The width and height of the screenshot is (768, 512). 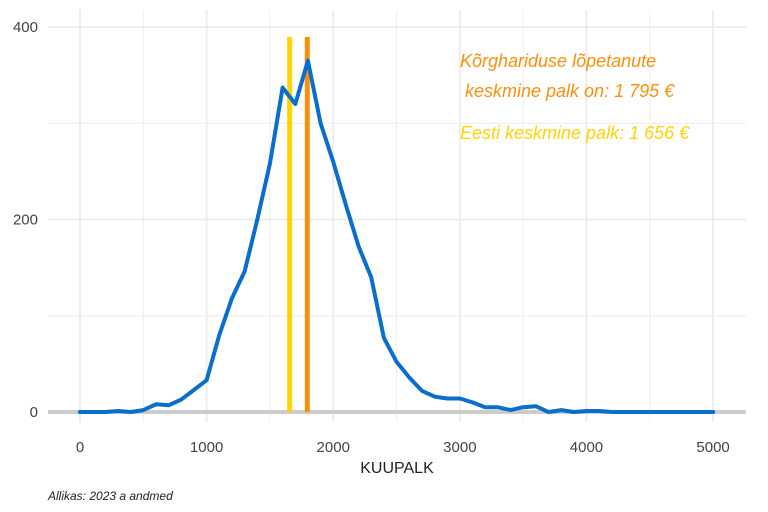 I want to click on y-tick-label-2: 400, so click(x=25, y=27).